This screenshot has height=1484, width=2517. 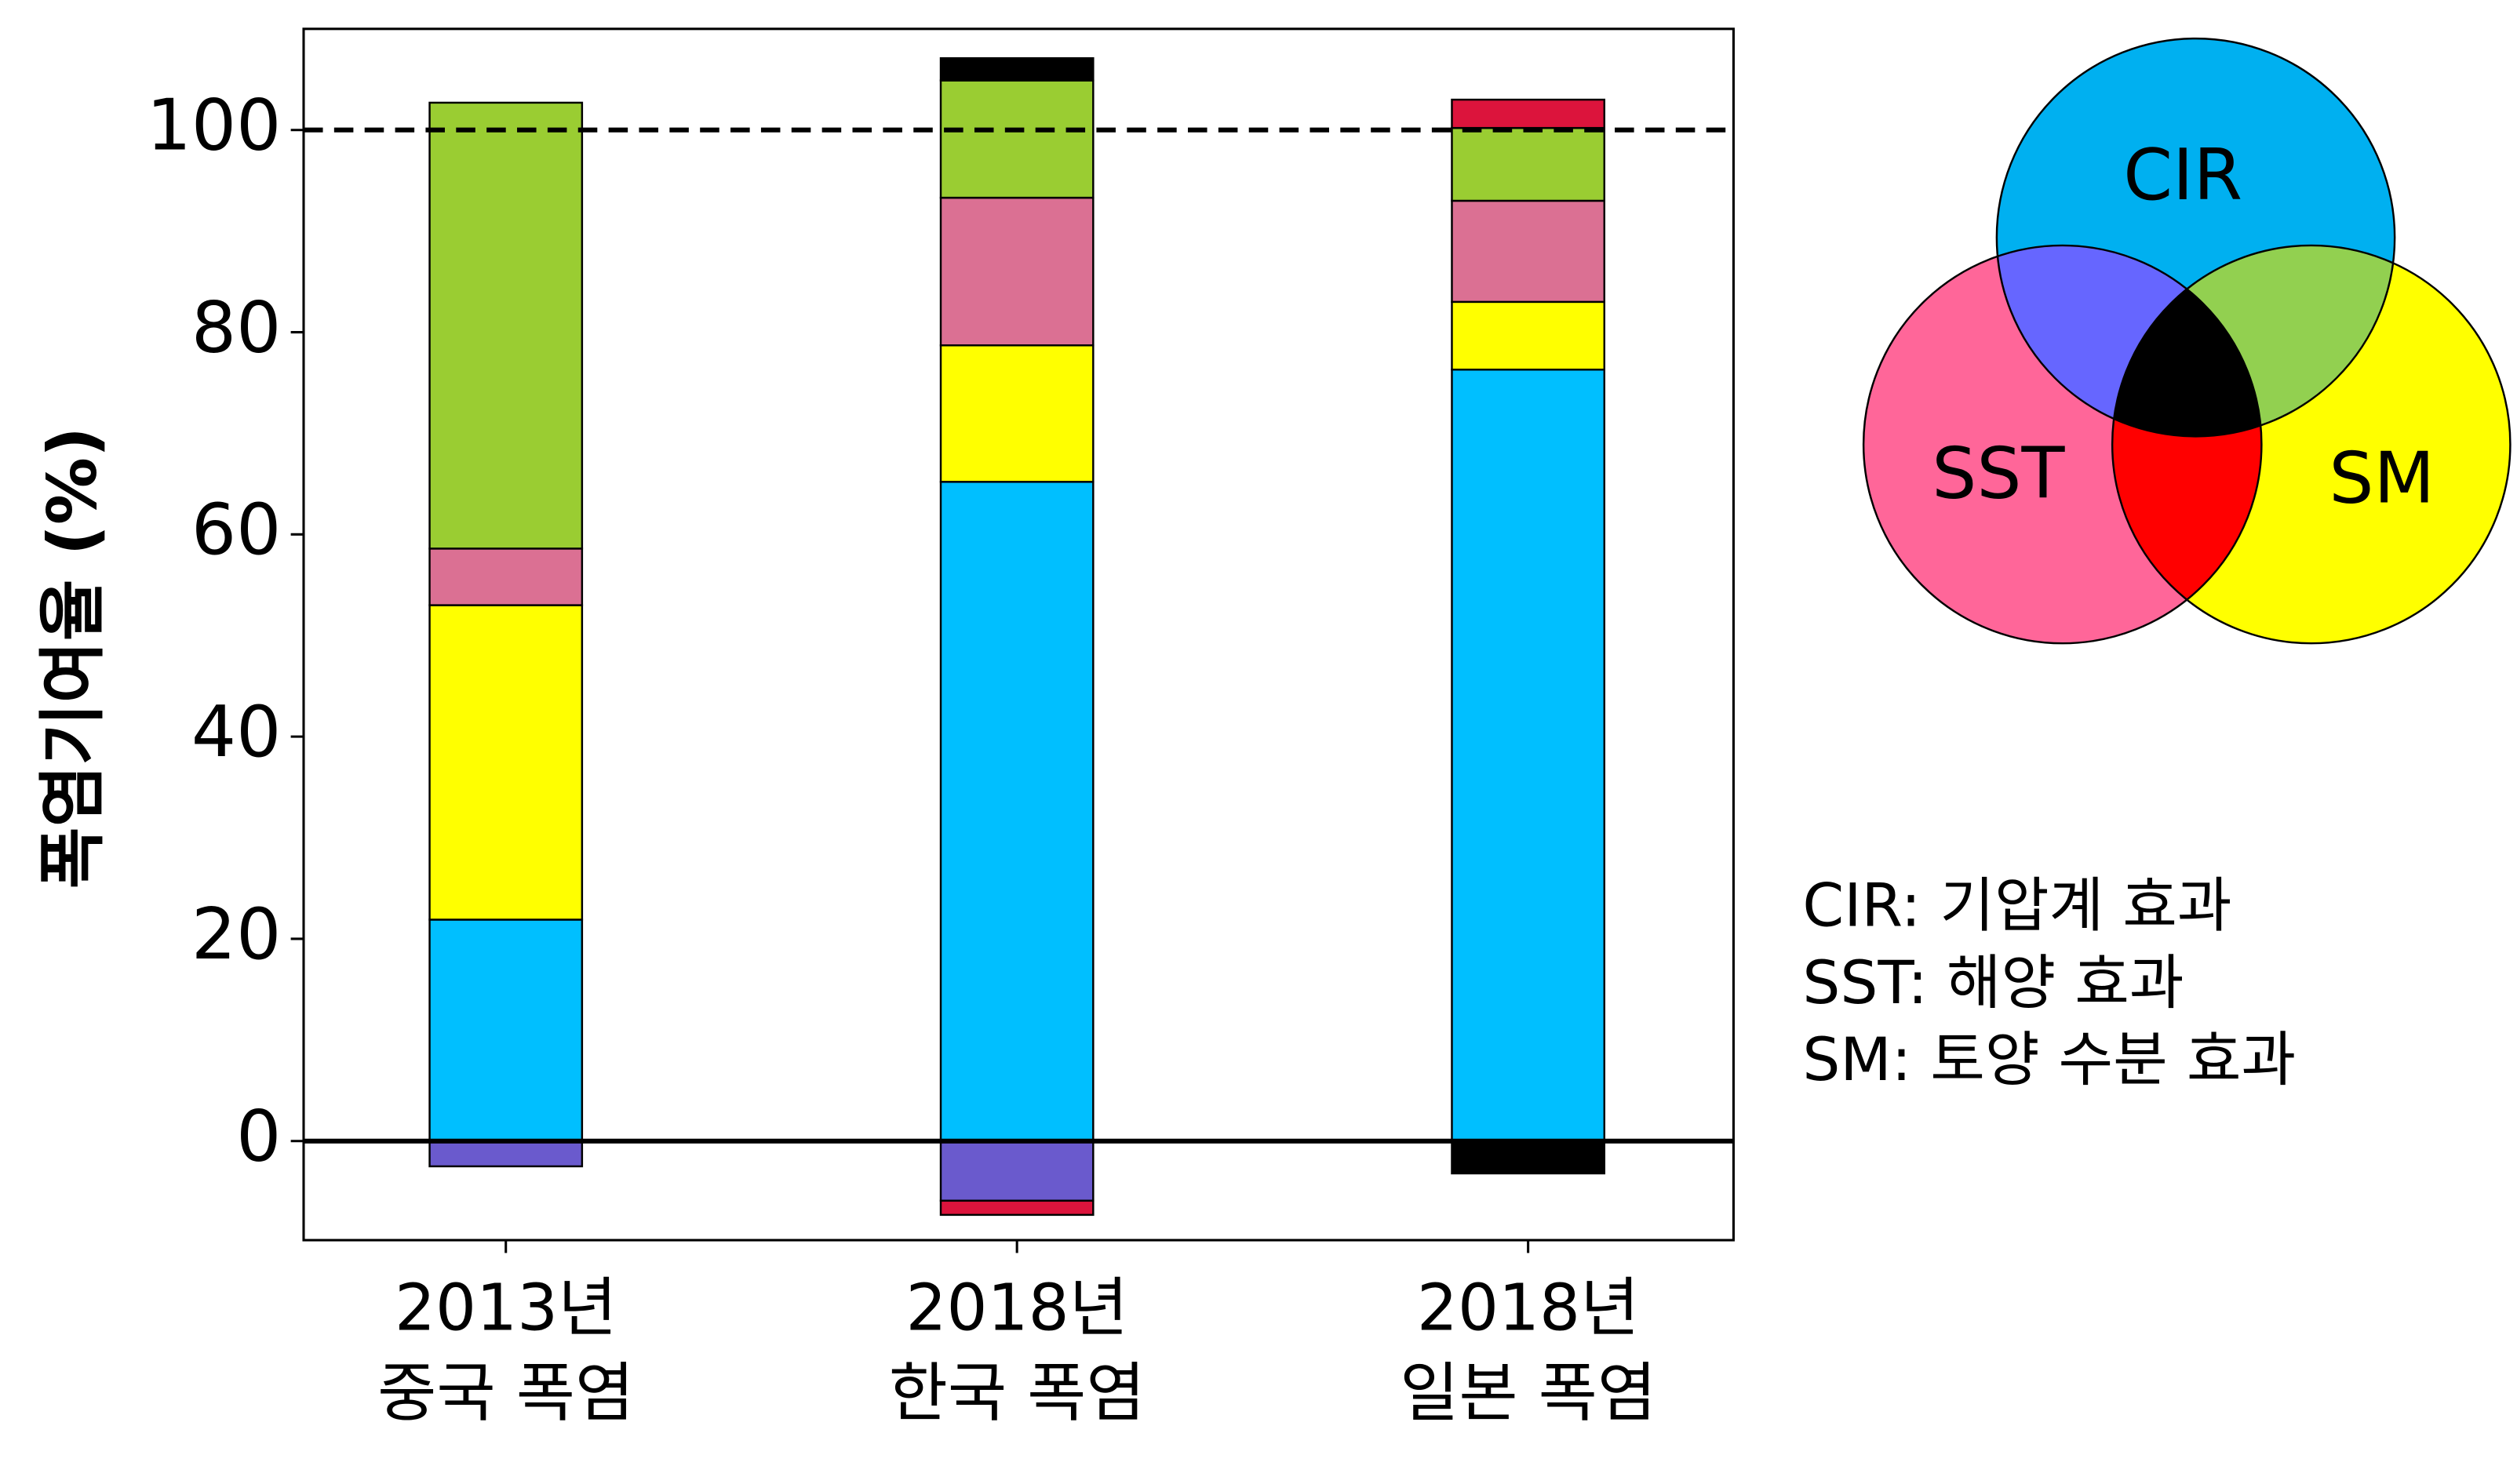 I want to click on note: SST: 해양 효과, so click(x=1993, y=982).